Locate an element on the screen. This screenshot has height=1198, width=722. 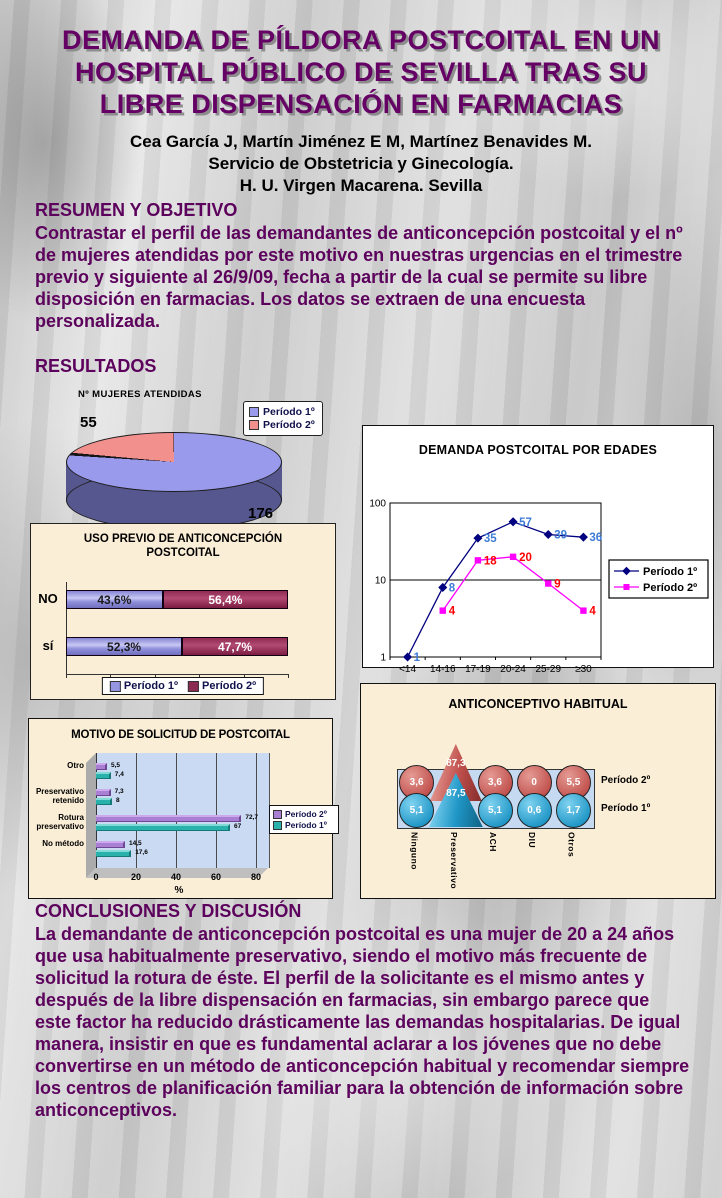
pie-data-label-periodo2: 55 is located at coordinates (88, 422).